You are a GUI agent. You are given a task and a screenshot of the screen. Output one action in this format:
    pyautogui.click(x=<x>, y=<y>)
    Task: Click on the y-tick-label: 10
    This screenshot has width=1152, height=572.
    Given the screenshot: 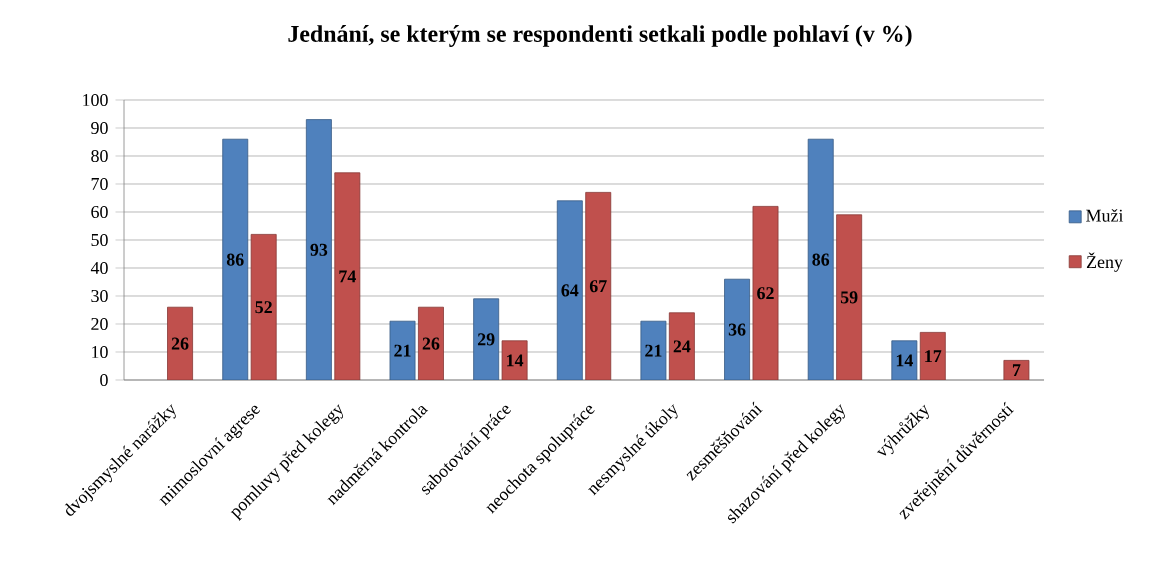 What is the action you would take?
    pyautogui.click(x=100, y=352)
    